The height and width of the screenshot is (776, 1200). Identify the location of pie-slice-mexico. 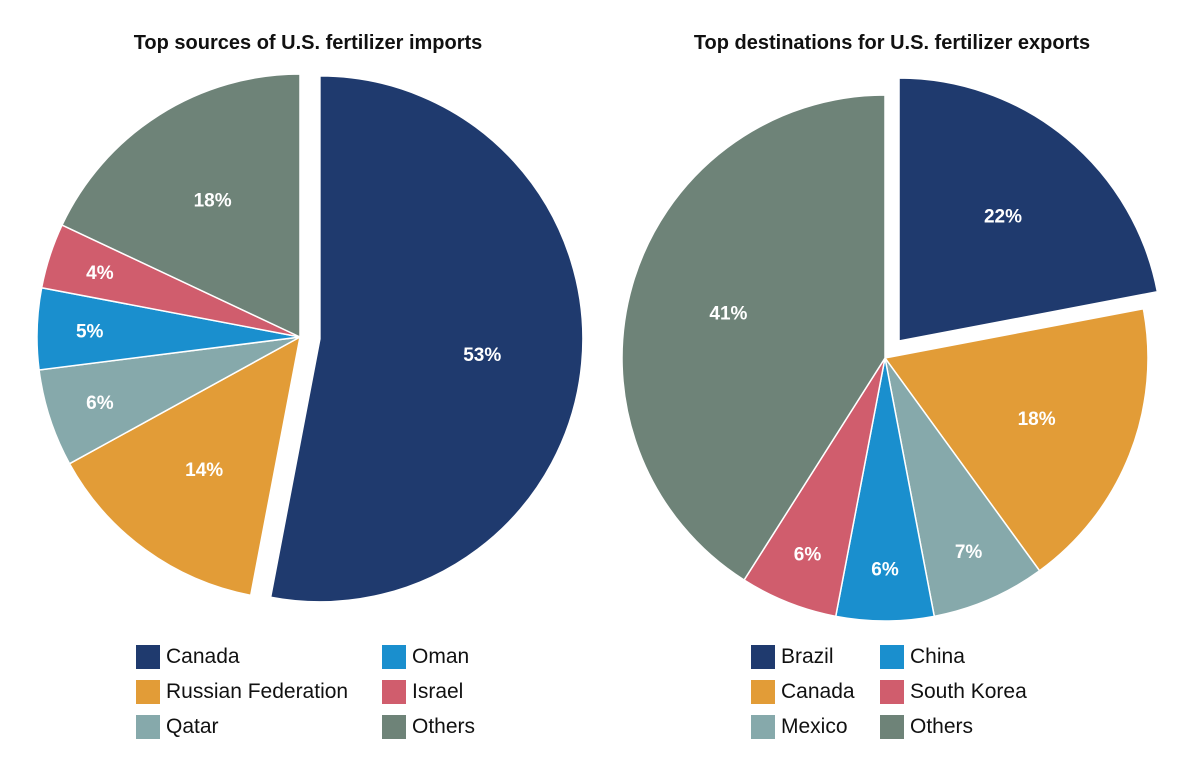
(962, 487).